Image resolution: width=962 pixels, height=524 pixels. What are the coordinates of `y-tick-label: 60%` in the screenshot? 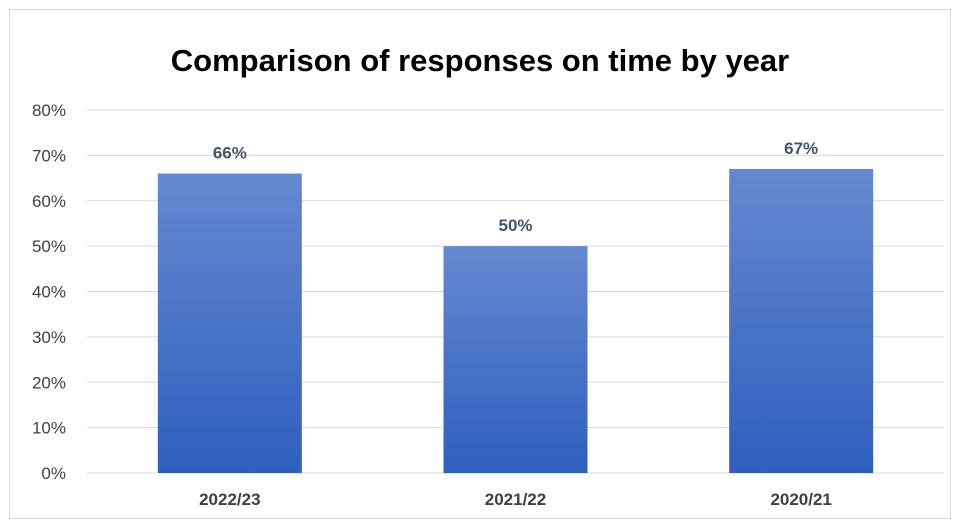 It's located at (49, 201).